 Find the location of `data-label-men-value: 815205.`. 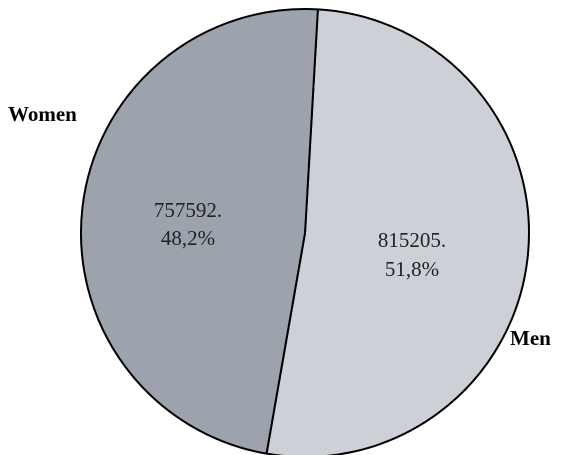

data-label-men-value: 815205. is located at coordinates (412, 240).